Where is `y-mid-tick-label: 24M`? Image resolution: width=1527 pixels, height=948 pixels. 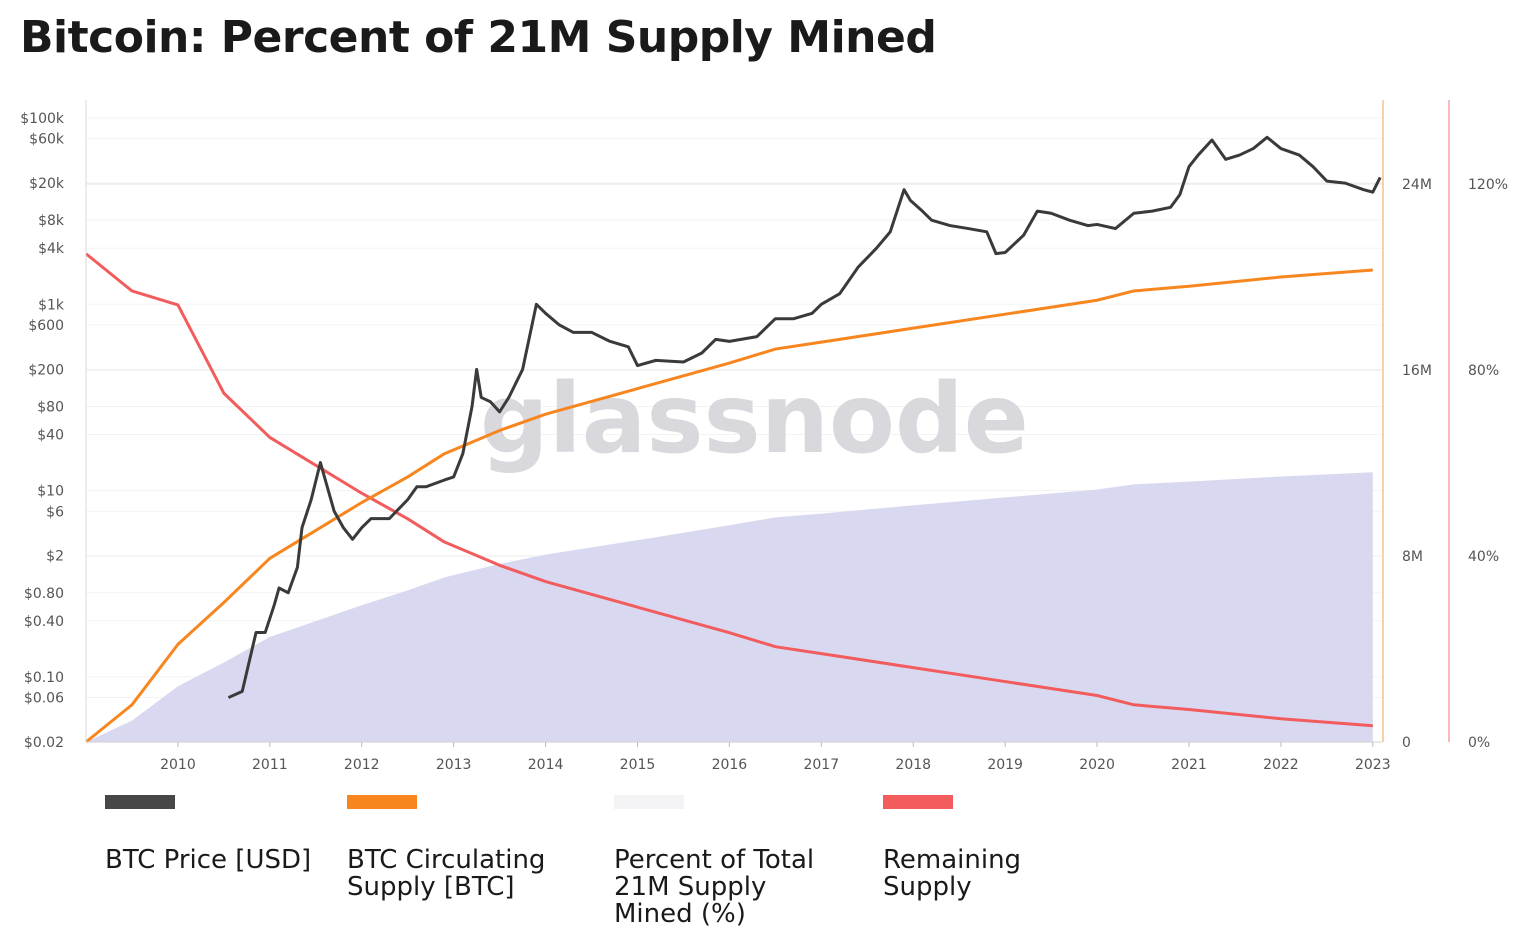
y-mid-tick-label: 24M is located at coordinates (1417, 185).